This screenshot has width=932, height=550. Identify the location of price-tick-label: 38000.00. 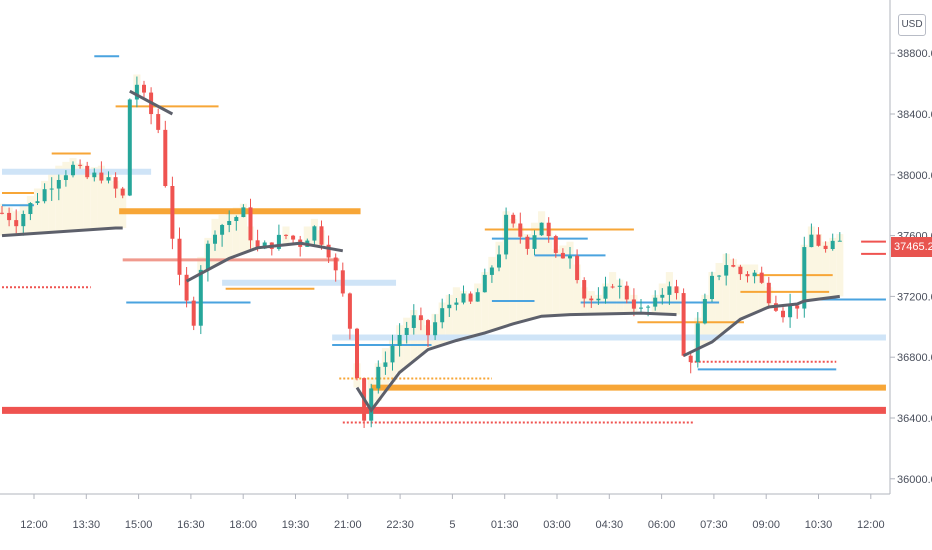
(914, 176).